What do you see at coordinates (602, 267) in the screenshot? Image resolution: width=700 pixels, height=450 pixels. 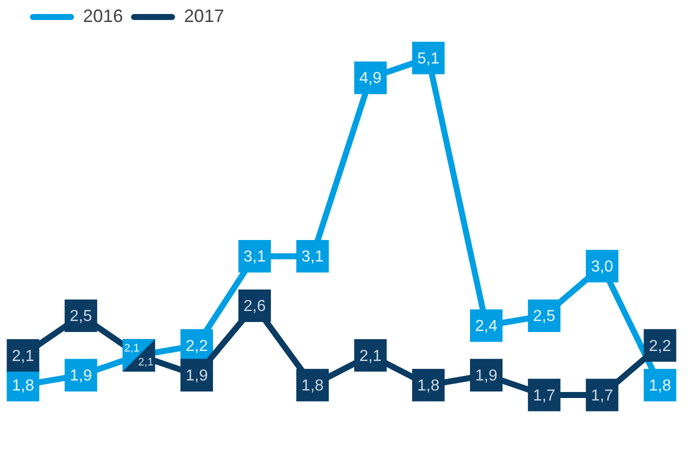 I see `data-label: 3,0` at bounding box center [602, 267].